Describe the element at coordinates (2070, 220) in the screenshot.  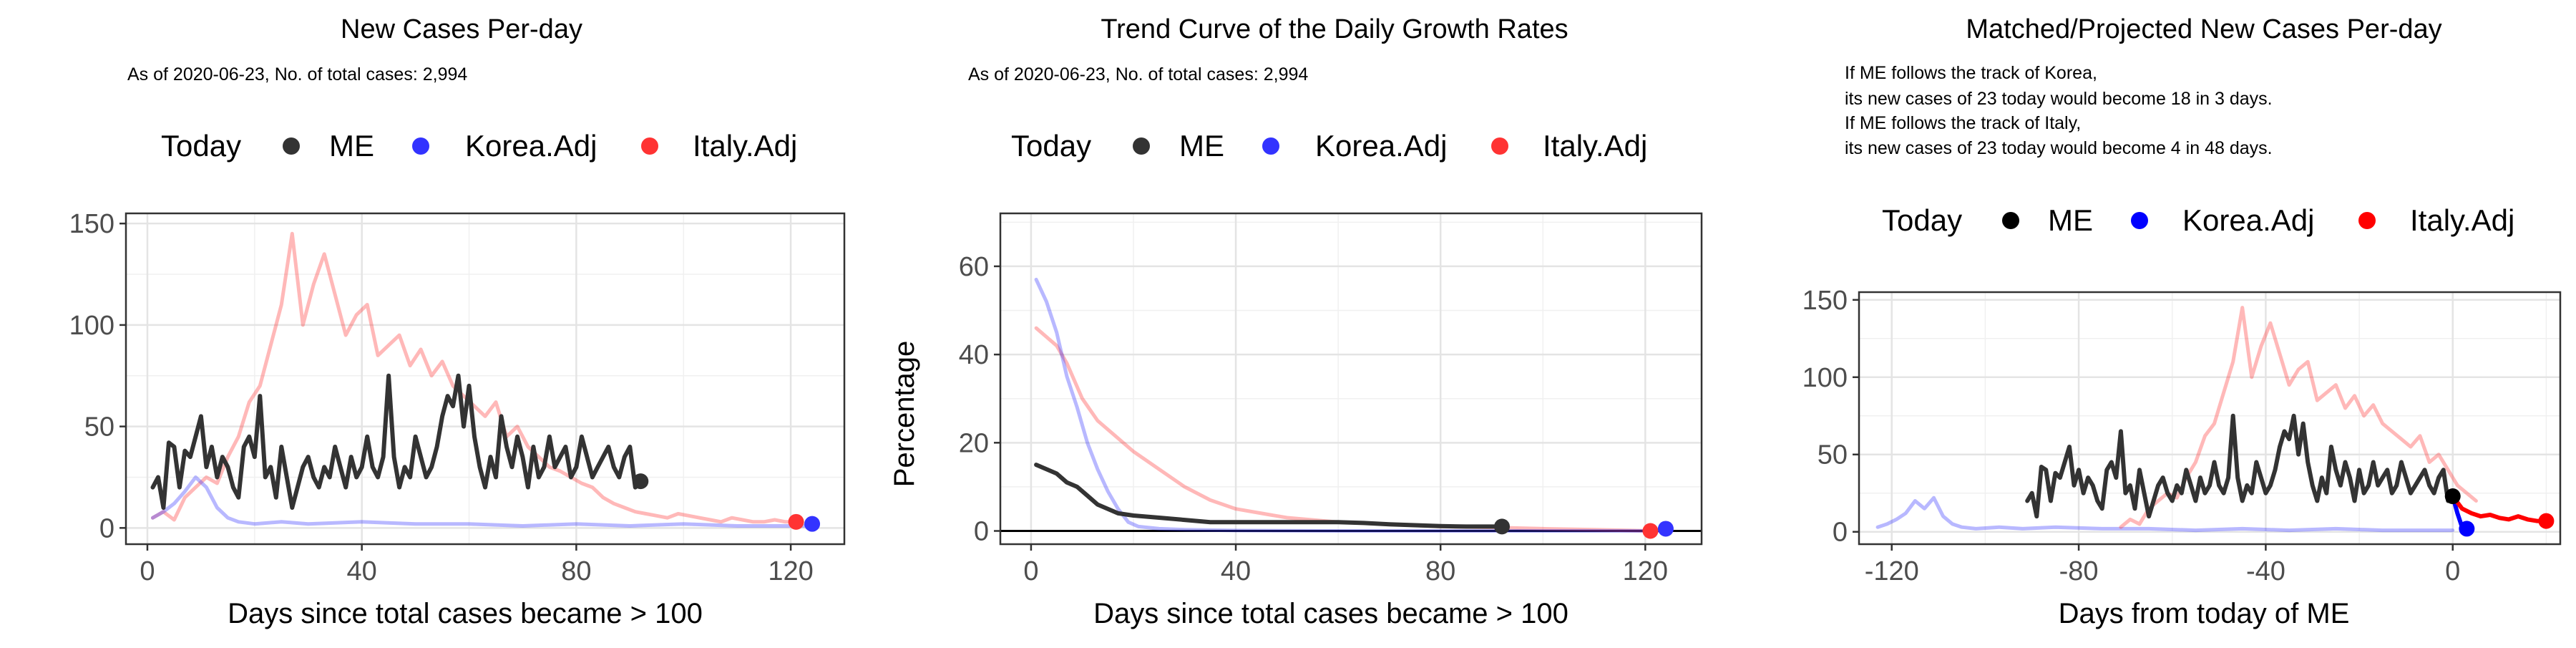
I see `panel3-legend-label-me: ME` at that location.